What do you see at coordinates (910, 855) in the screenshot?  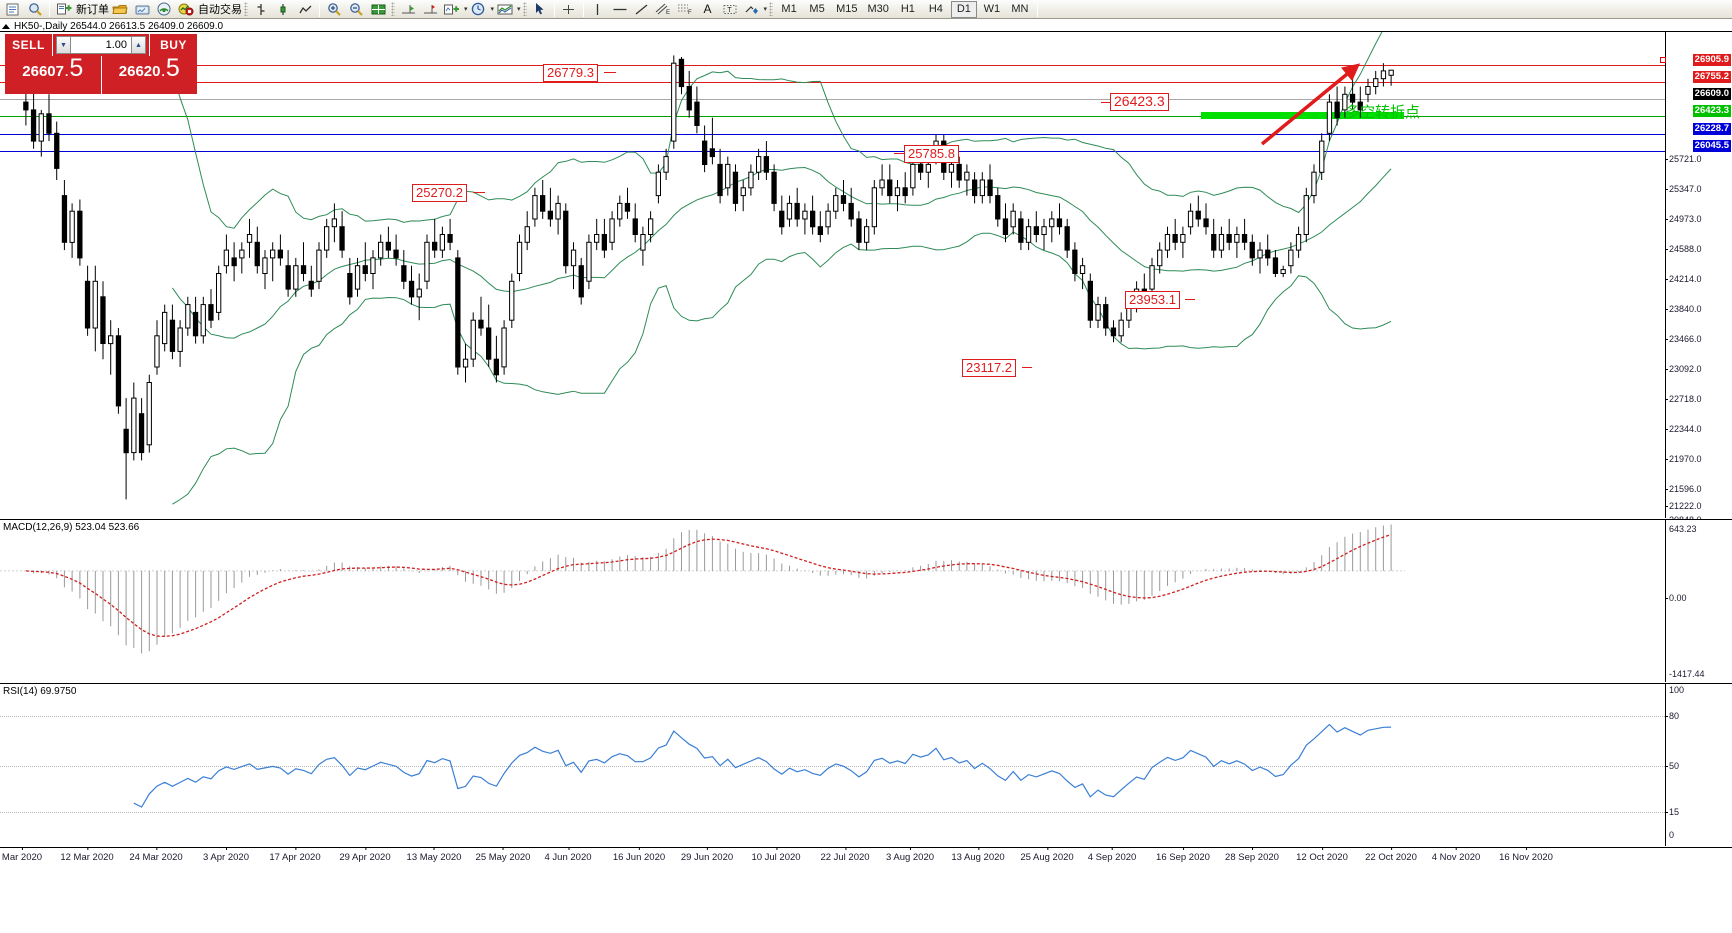 I see `time-axis-label: 3 Aug 2020` at bounding box center [910, 855].